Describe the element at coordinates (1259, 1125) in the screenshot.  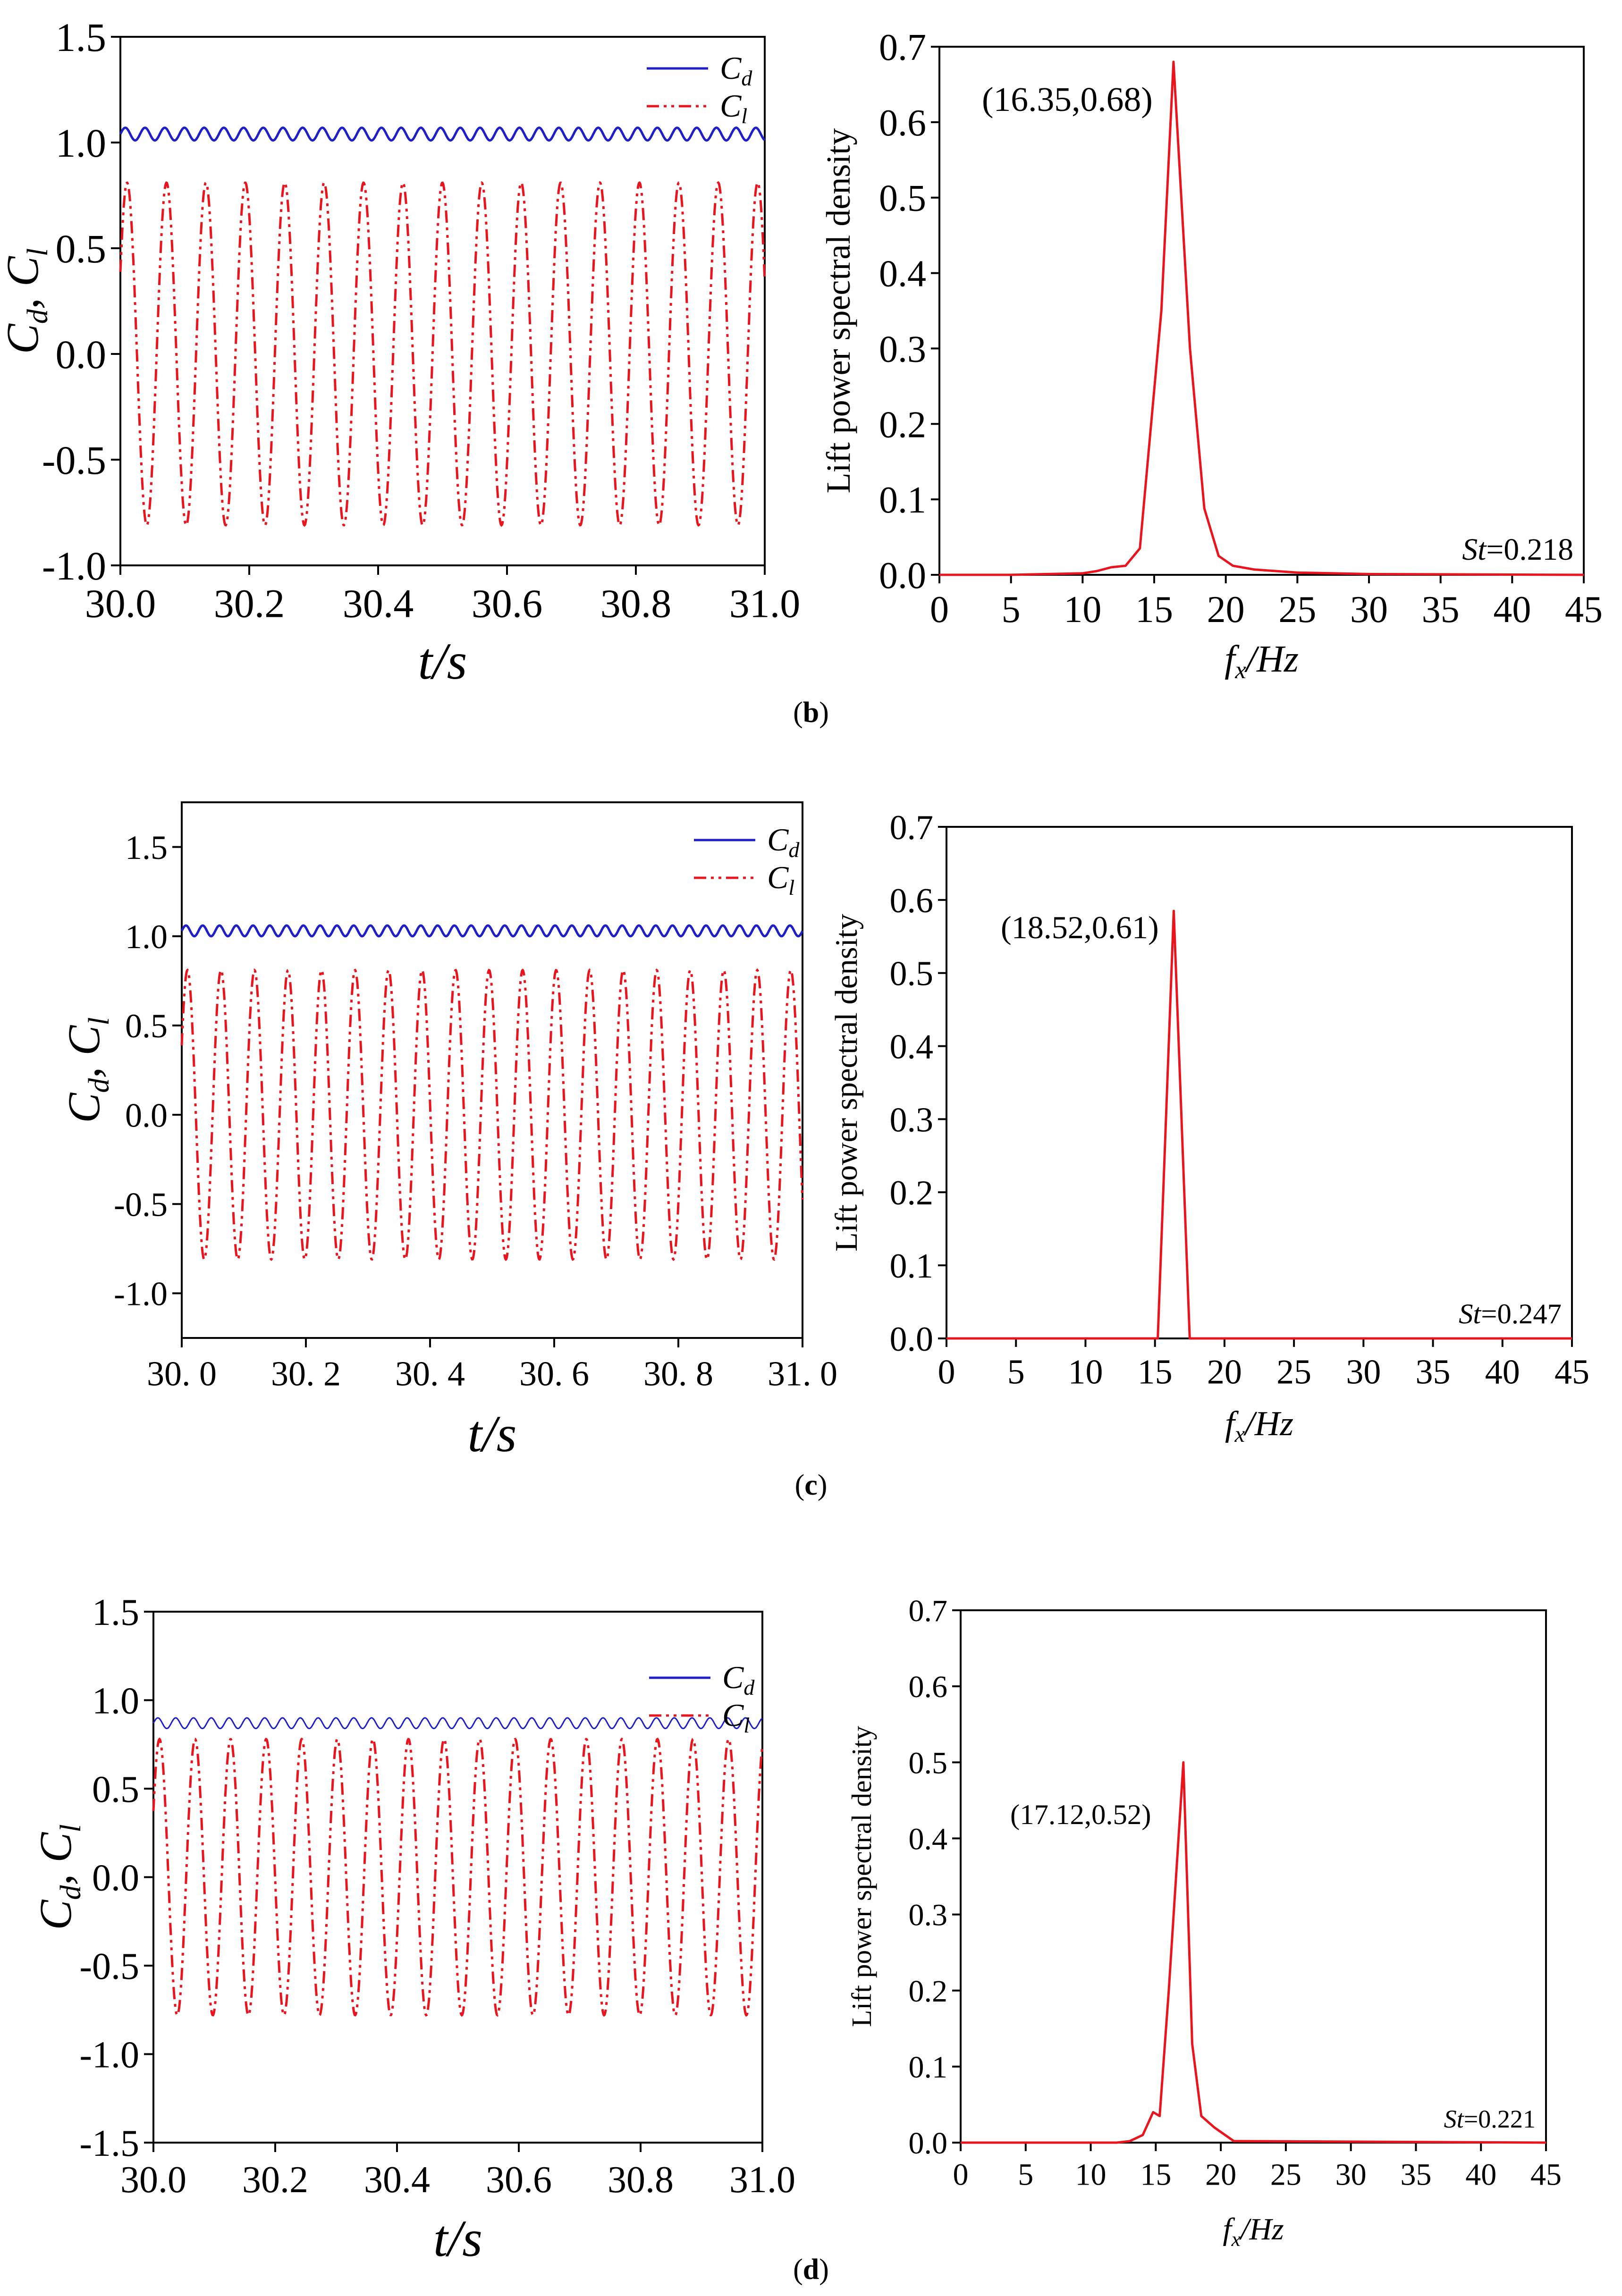
I see `panel-c-psd-series-psd` at that location.